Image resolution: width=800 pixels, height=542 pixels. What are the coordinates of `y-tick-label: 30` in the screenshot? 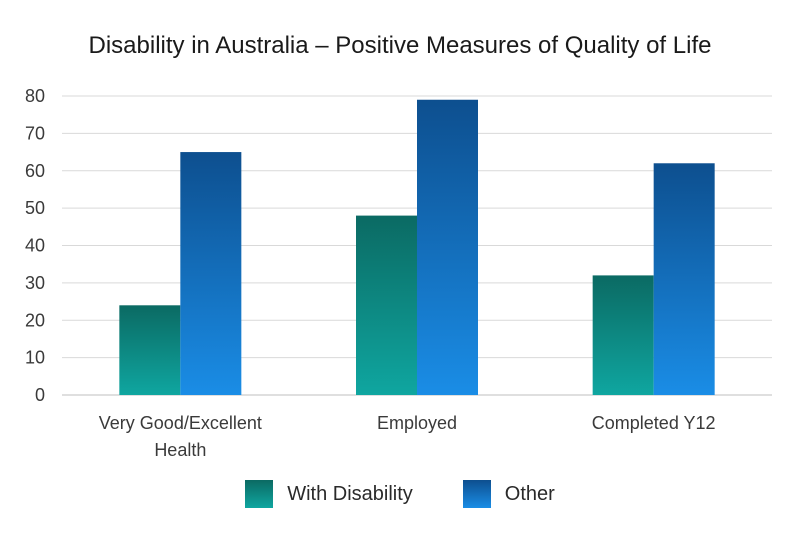 It's located at (35, 283).